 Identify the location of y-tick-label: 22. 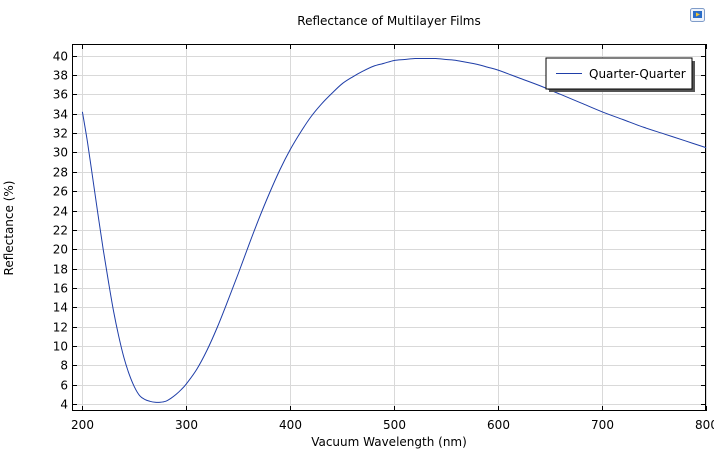
(60, 231).